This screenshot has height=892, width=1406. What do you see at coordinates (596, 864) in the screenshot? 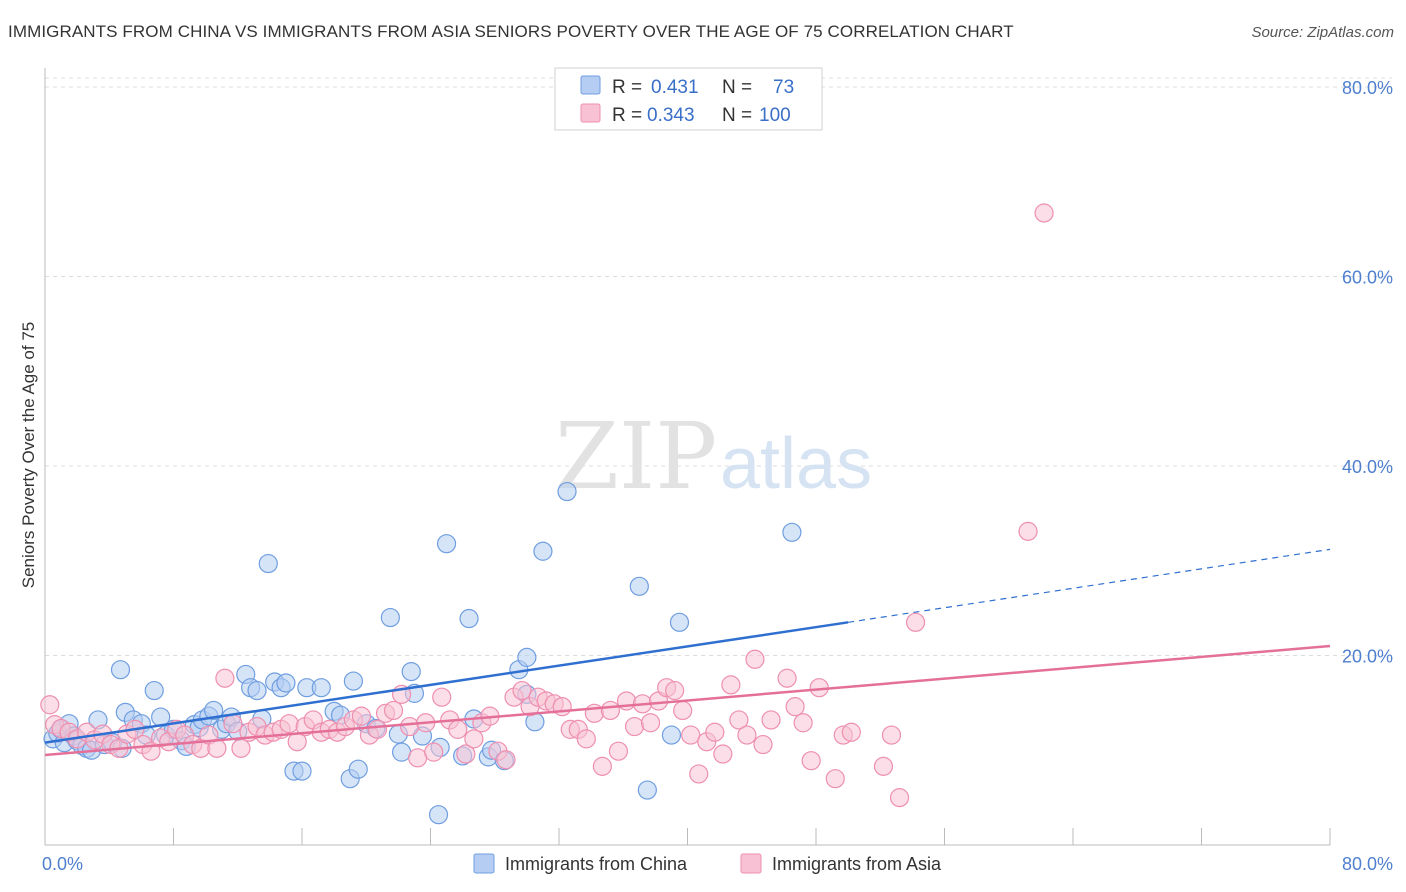
I see `bottom-legend-china-label: Immigrants from China` at bounding box center [596, 864].